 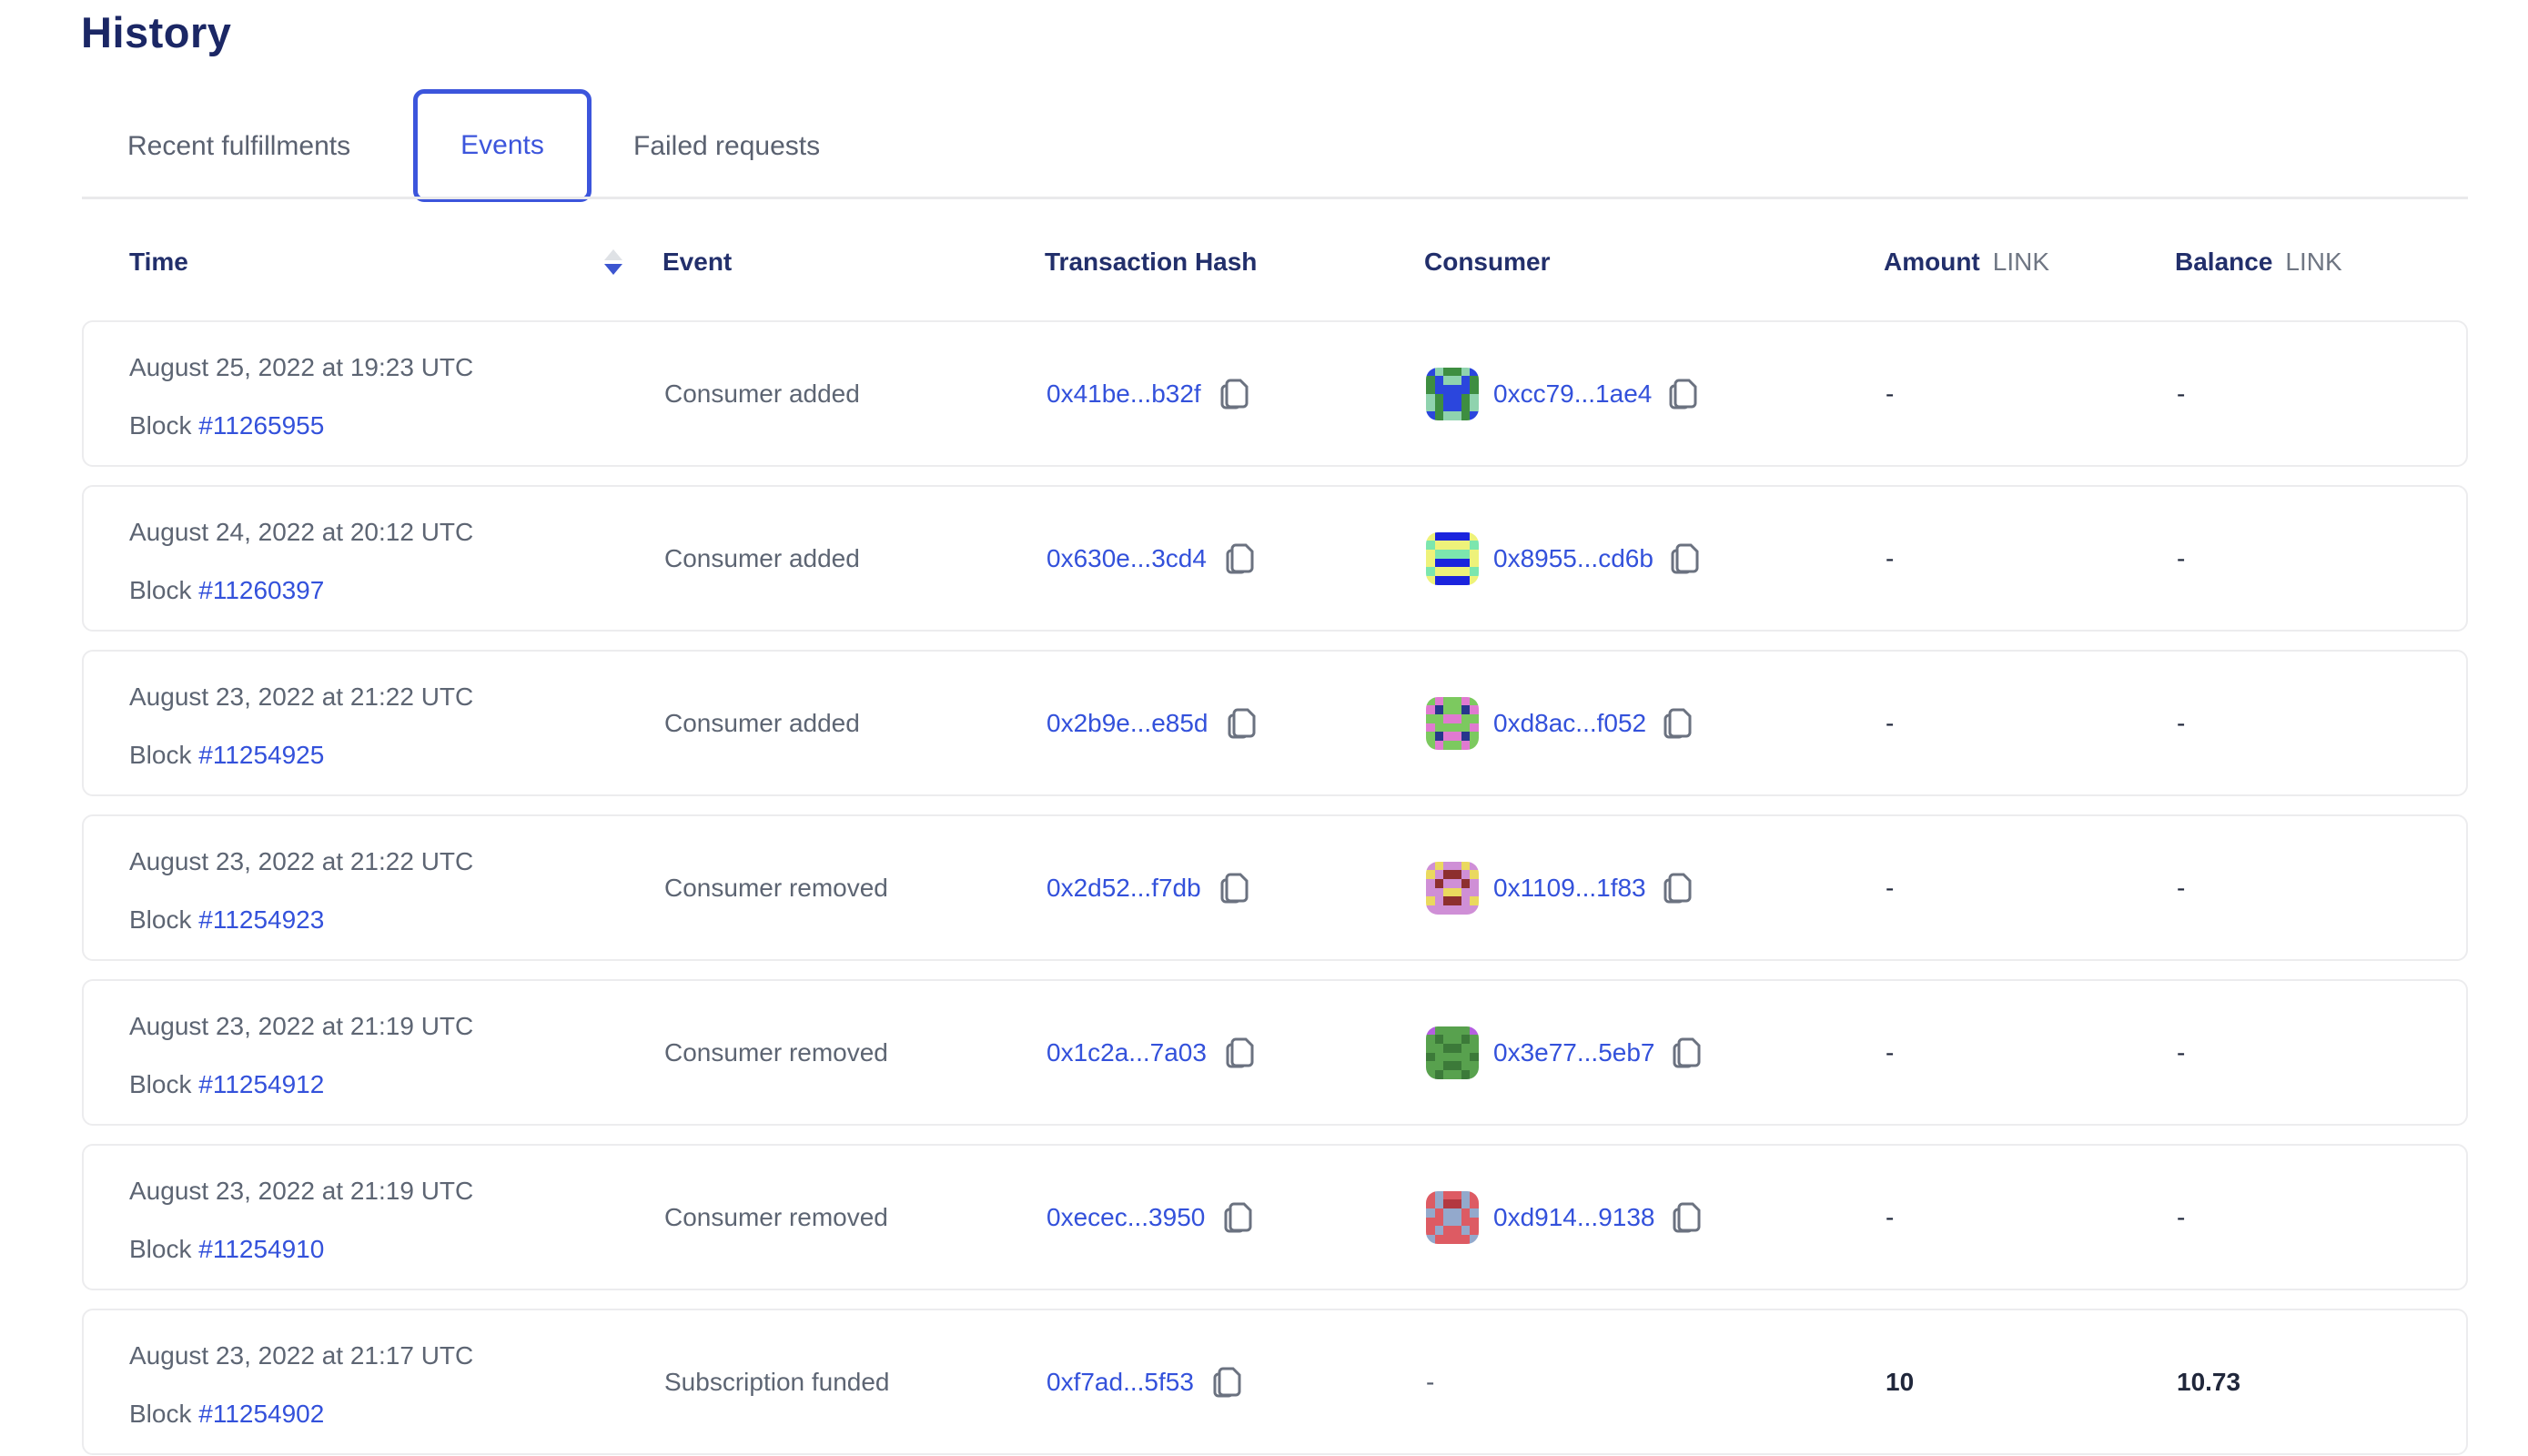 I want to click on consumer-address-link: 0x8955...cd6b, so click(x=1573, y=558).